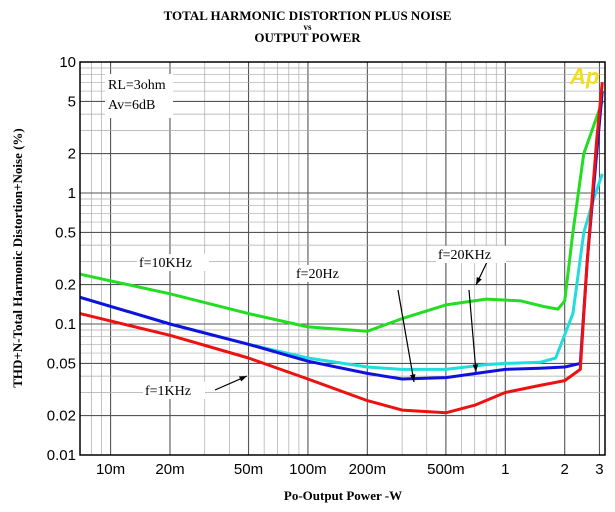 The width and height of the screenshot is (615, 512). I want to click on x-tick-label: 50m, so click(248, 469).